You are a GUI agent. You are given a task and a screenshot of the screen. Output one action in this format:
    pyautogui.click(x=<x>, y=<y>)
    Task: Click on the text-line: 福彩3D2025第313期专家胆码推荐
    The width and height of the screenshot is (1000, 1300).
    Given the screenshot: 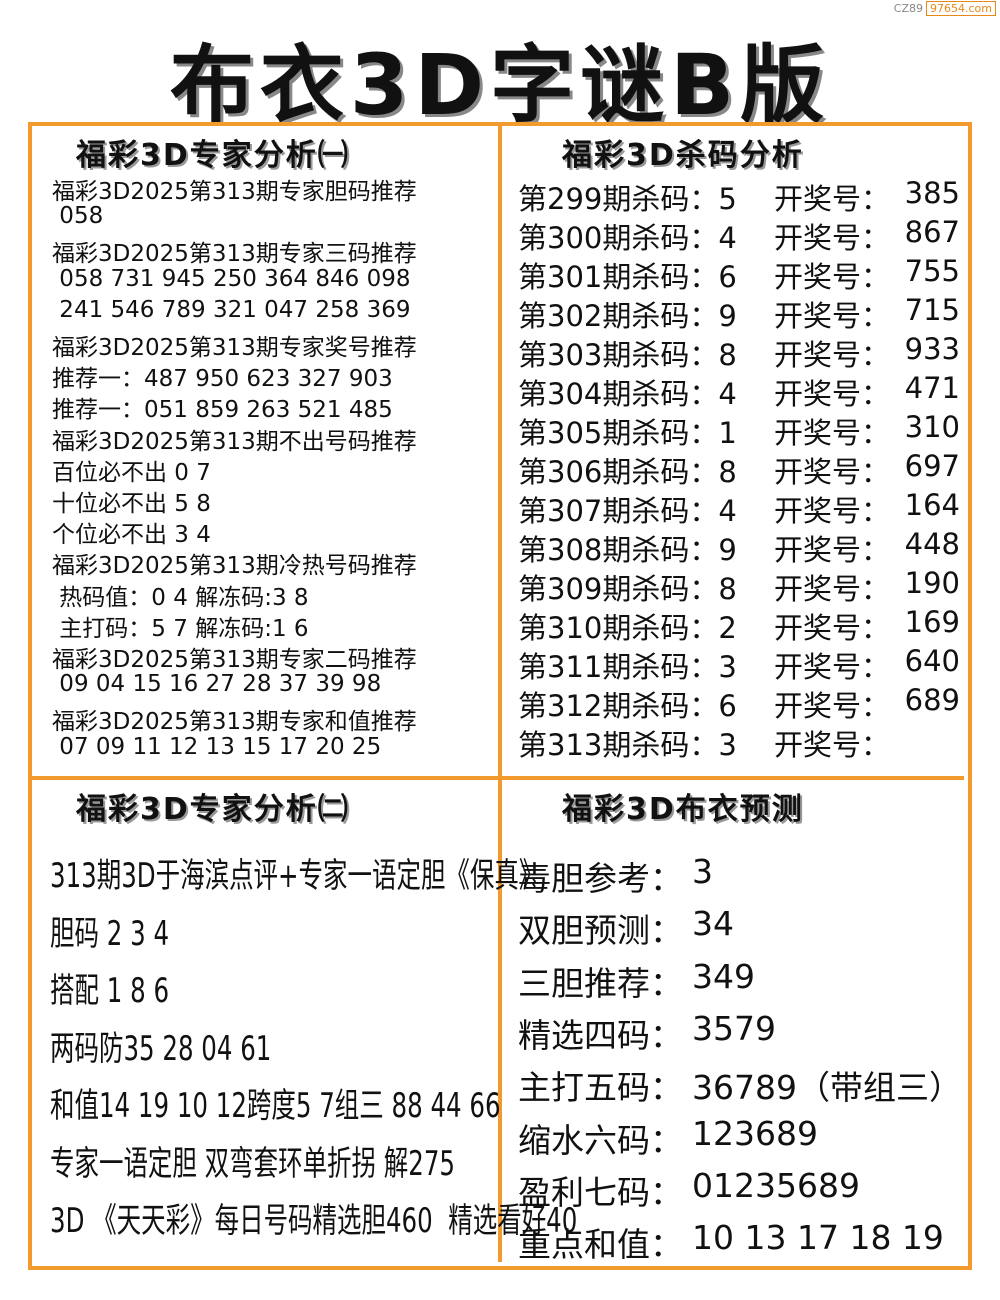 What is the action you would take?
    pyautogui.click(x=234, y=192)
    